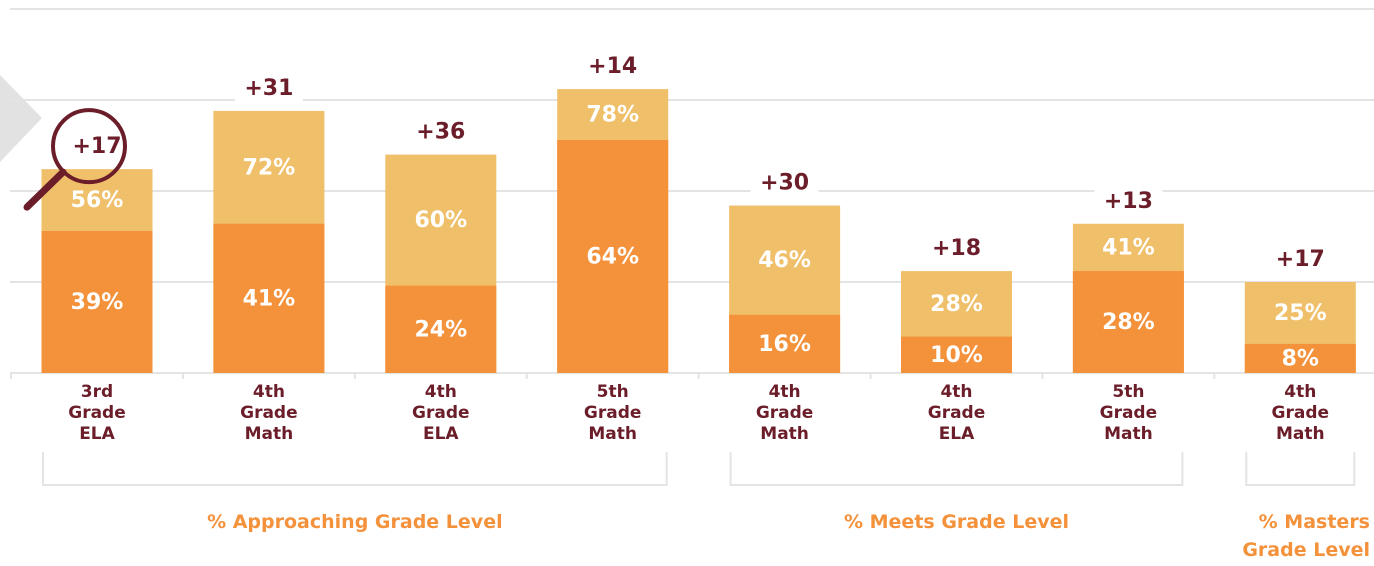 Image resolution: width=1374 pixels, height=566 pixels. I want to click on value-label: 24%, so click(440, 329).